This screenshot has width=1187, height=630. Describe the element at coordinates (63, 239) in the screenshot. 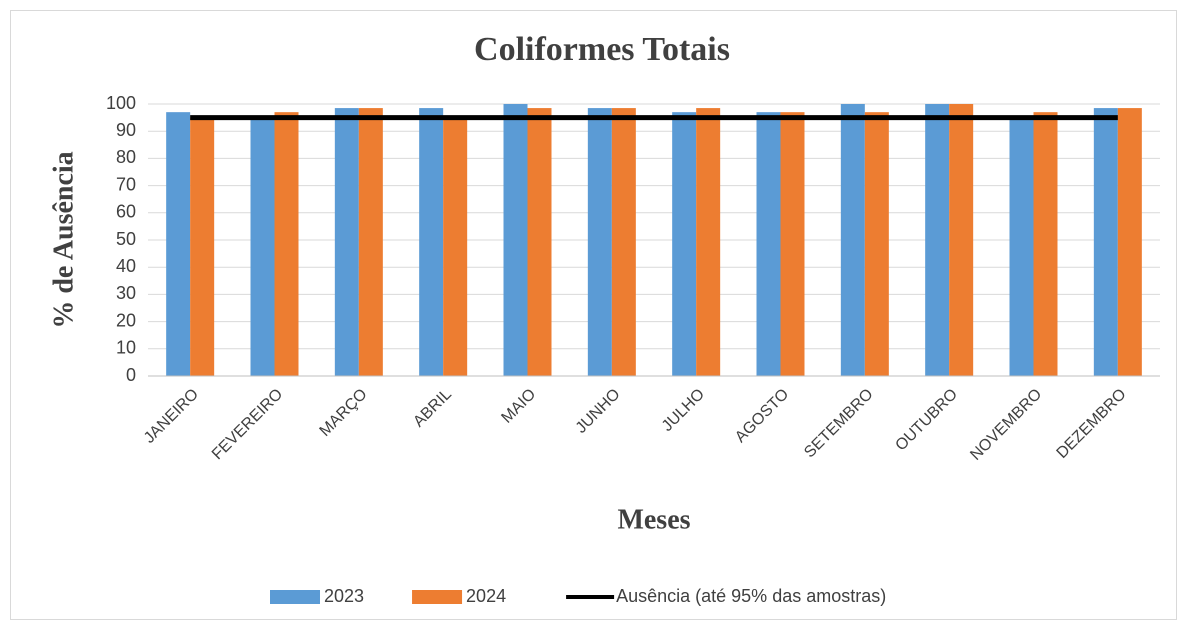

I see `y-axis-label: % de Ausência` at that location.